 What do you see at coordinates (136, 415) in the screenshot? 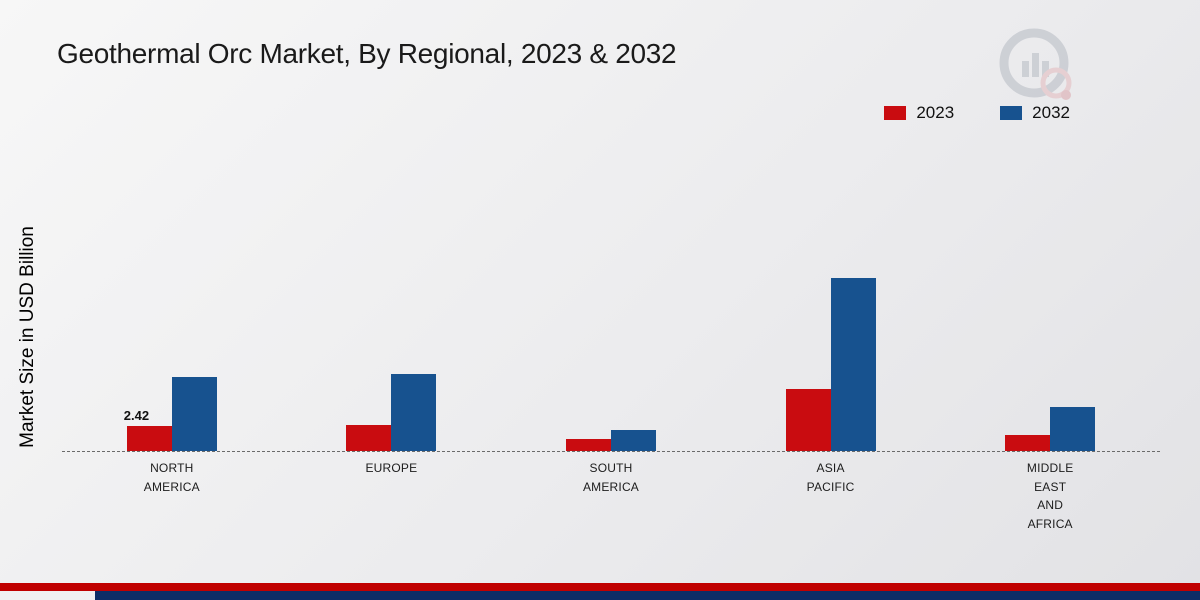
I see `bar-data-label: 2.42` at bounding box center [136, 415].